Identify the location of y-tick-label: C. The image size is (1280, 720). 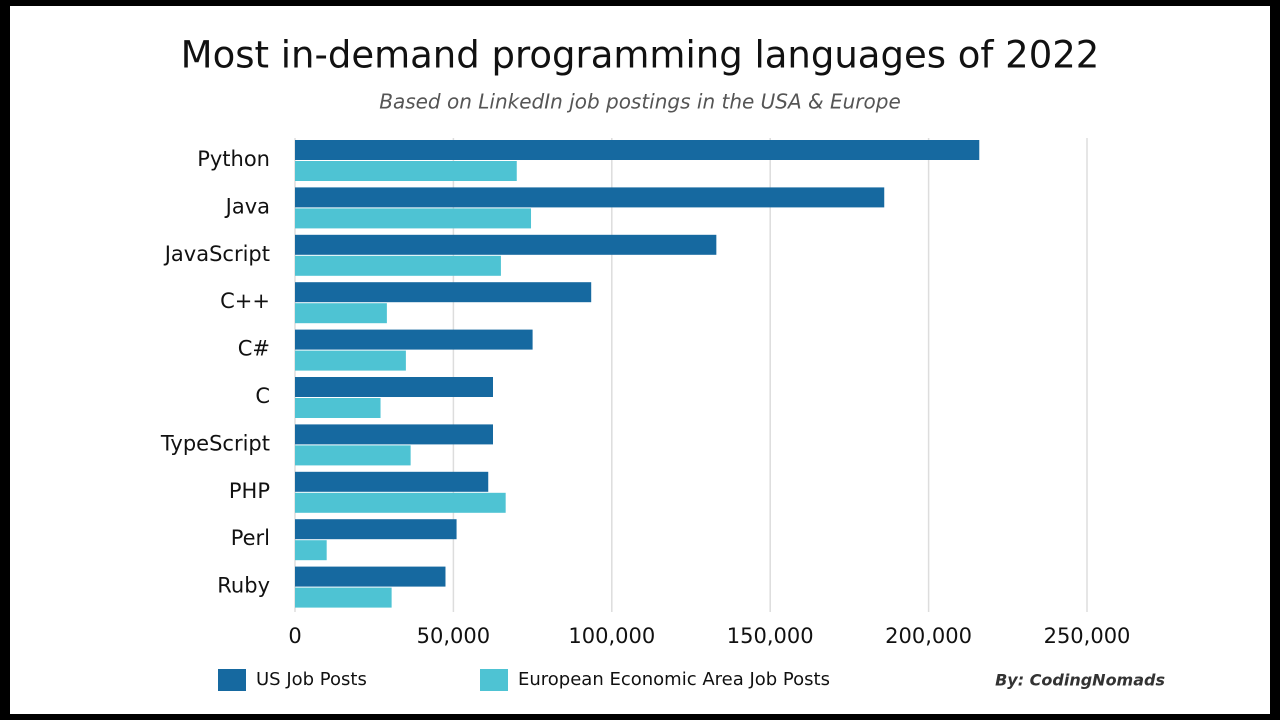
(262, 396).